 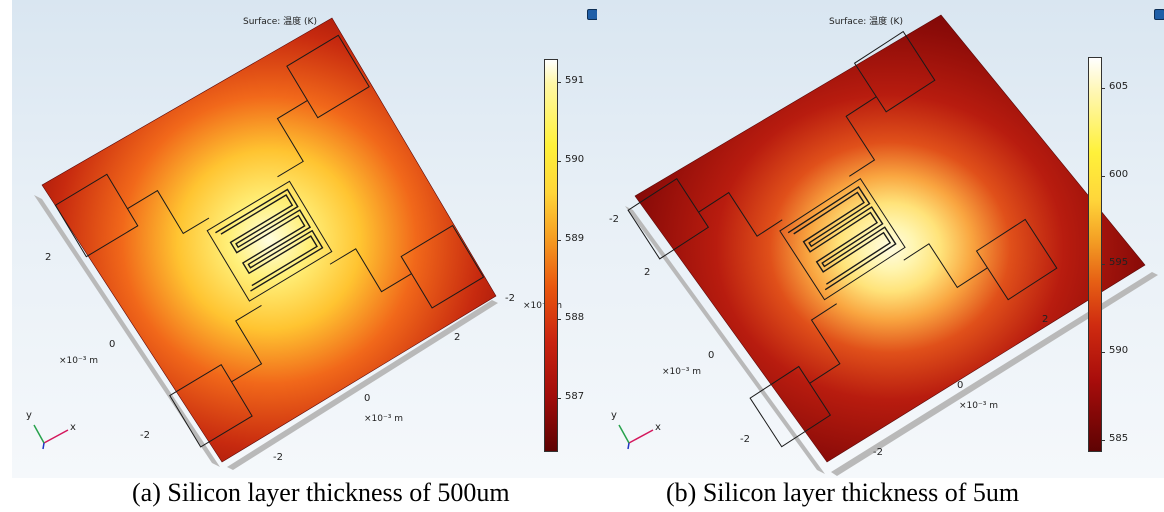 What do you see at coordinates (321, 492) in the screenshot?
I see `caption-a: (a) Silicon layer thickness of 500um` at bounding box center [321, 492].